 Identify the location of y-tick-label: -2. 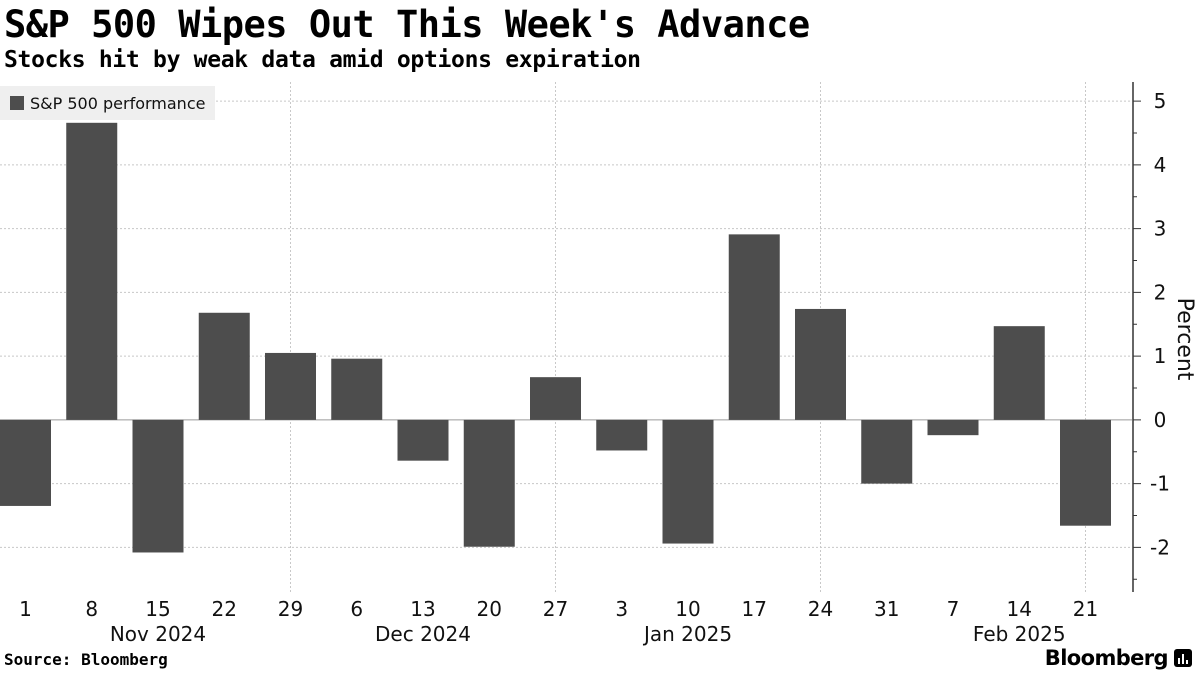
(1160, 547).